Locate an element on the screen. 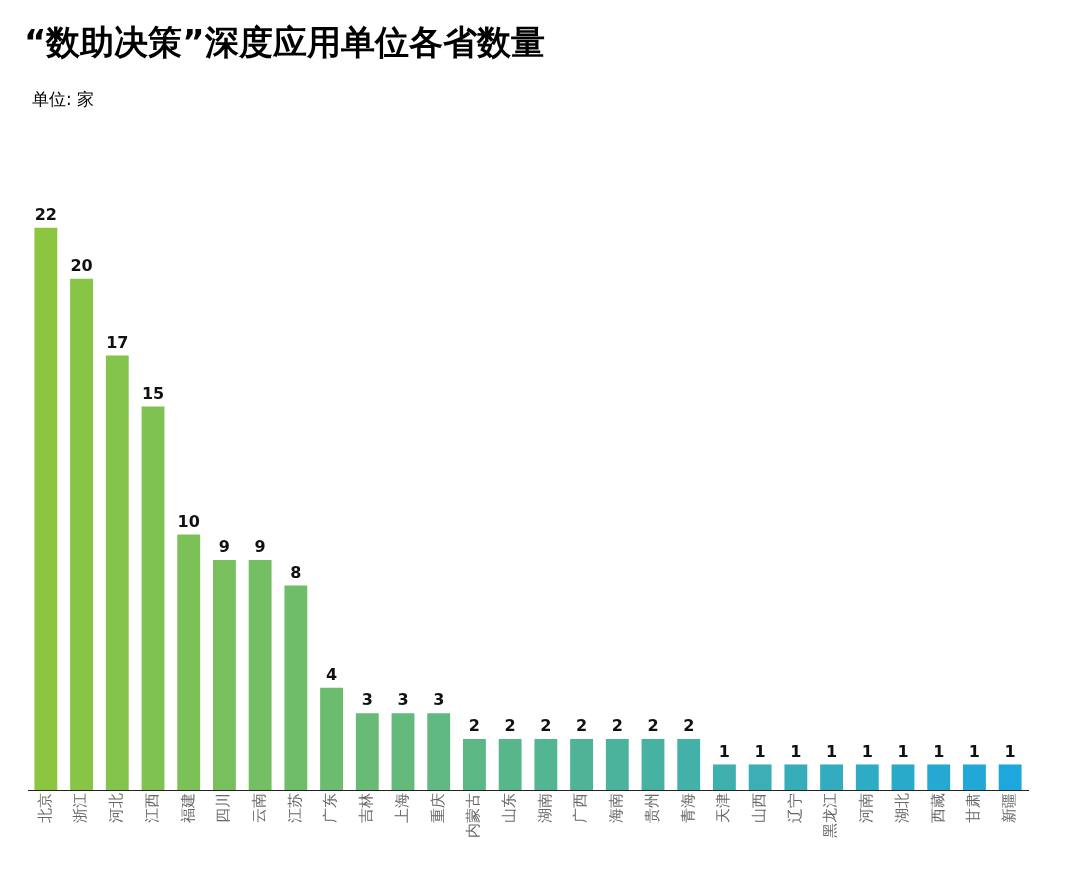 The height and width of the screenshot is (876, 1080). x-tick-label: 青海 is located at coordinates (687, 808).